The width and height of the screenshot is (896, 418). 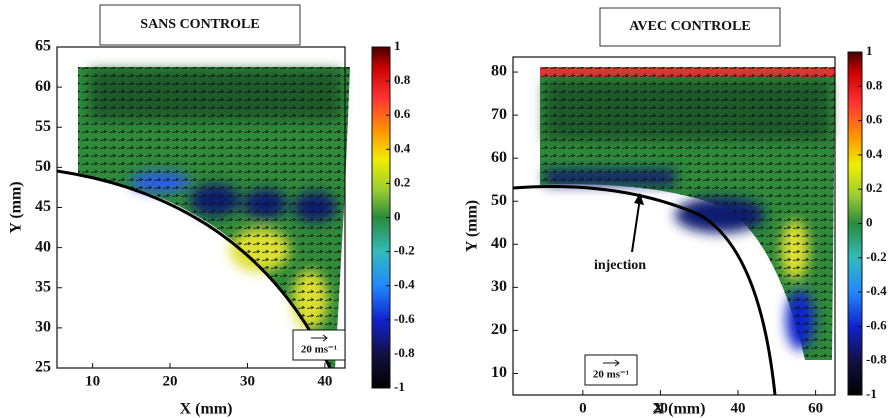 What do you see at coordinates (499, 71) in the screenshot?
I see `y-tick-label: 80` at bounding box center [499, 71].